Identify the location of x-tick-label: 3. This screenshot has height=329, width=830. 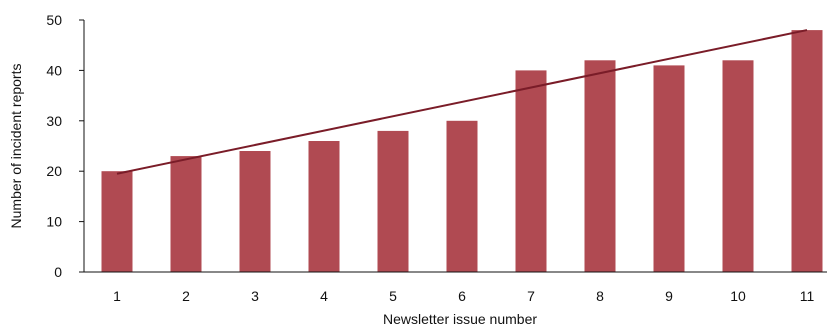
(255, 296).